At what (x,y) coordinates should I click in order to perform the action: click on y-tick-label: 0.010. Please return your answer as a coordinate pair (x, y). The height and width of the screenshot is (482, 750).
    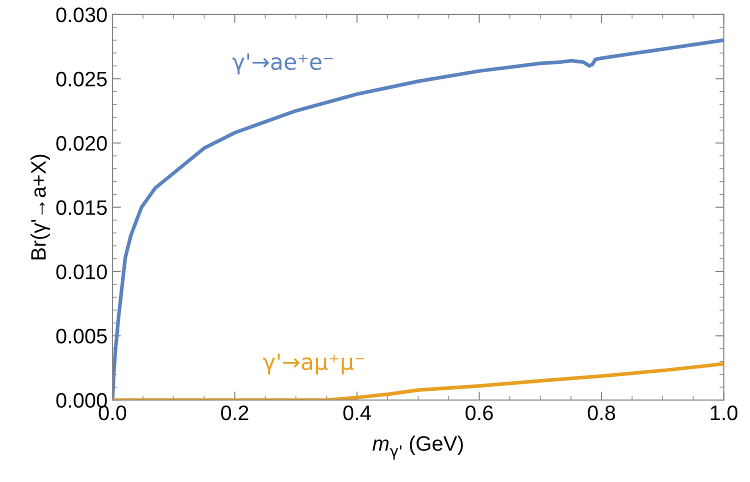
    Looking at the image, I should click on (81, 272).